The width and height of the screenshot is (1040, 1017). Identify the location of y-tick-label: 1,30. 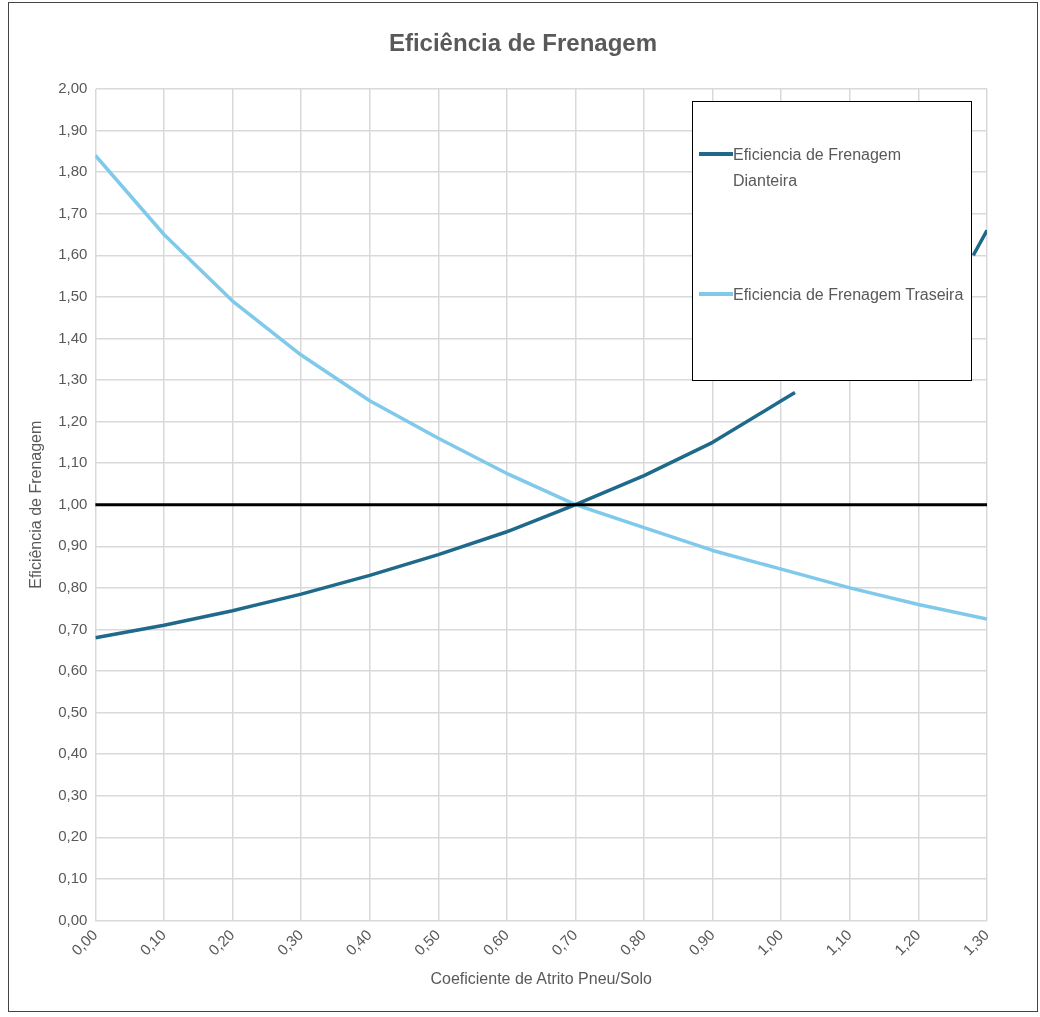
(73, 379).